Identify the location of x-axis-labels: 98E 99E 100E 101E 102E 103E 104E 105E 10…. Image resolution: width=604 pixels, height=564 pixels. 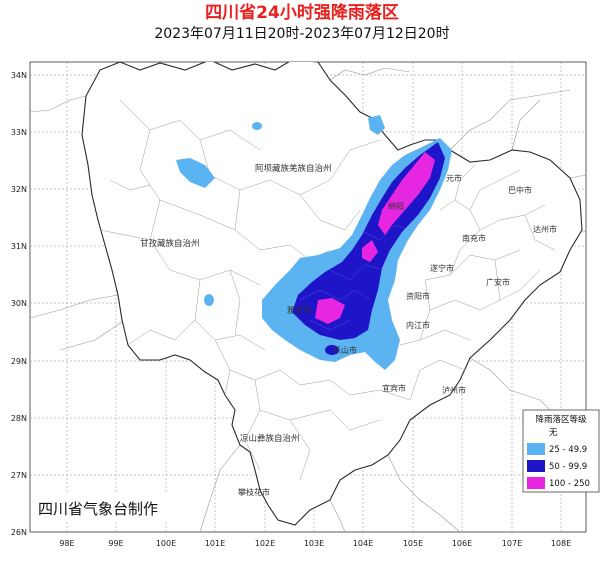
(315, 543).